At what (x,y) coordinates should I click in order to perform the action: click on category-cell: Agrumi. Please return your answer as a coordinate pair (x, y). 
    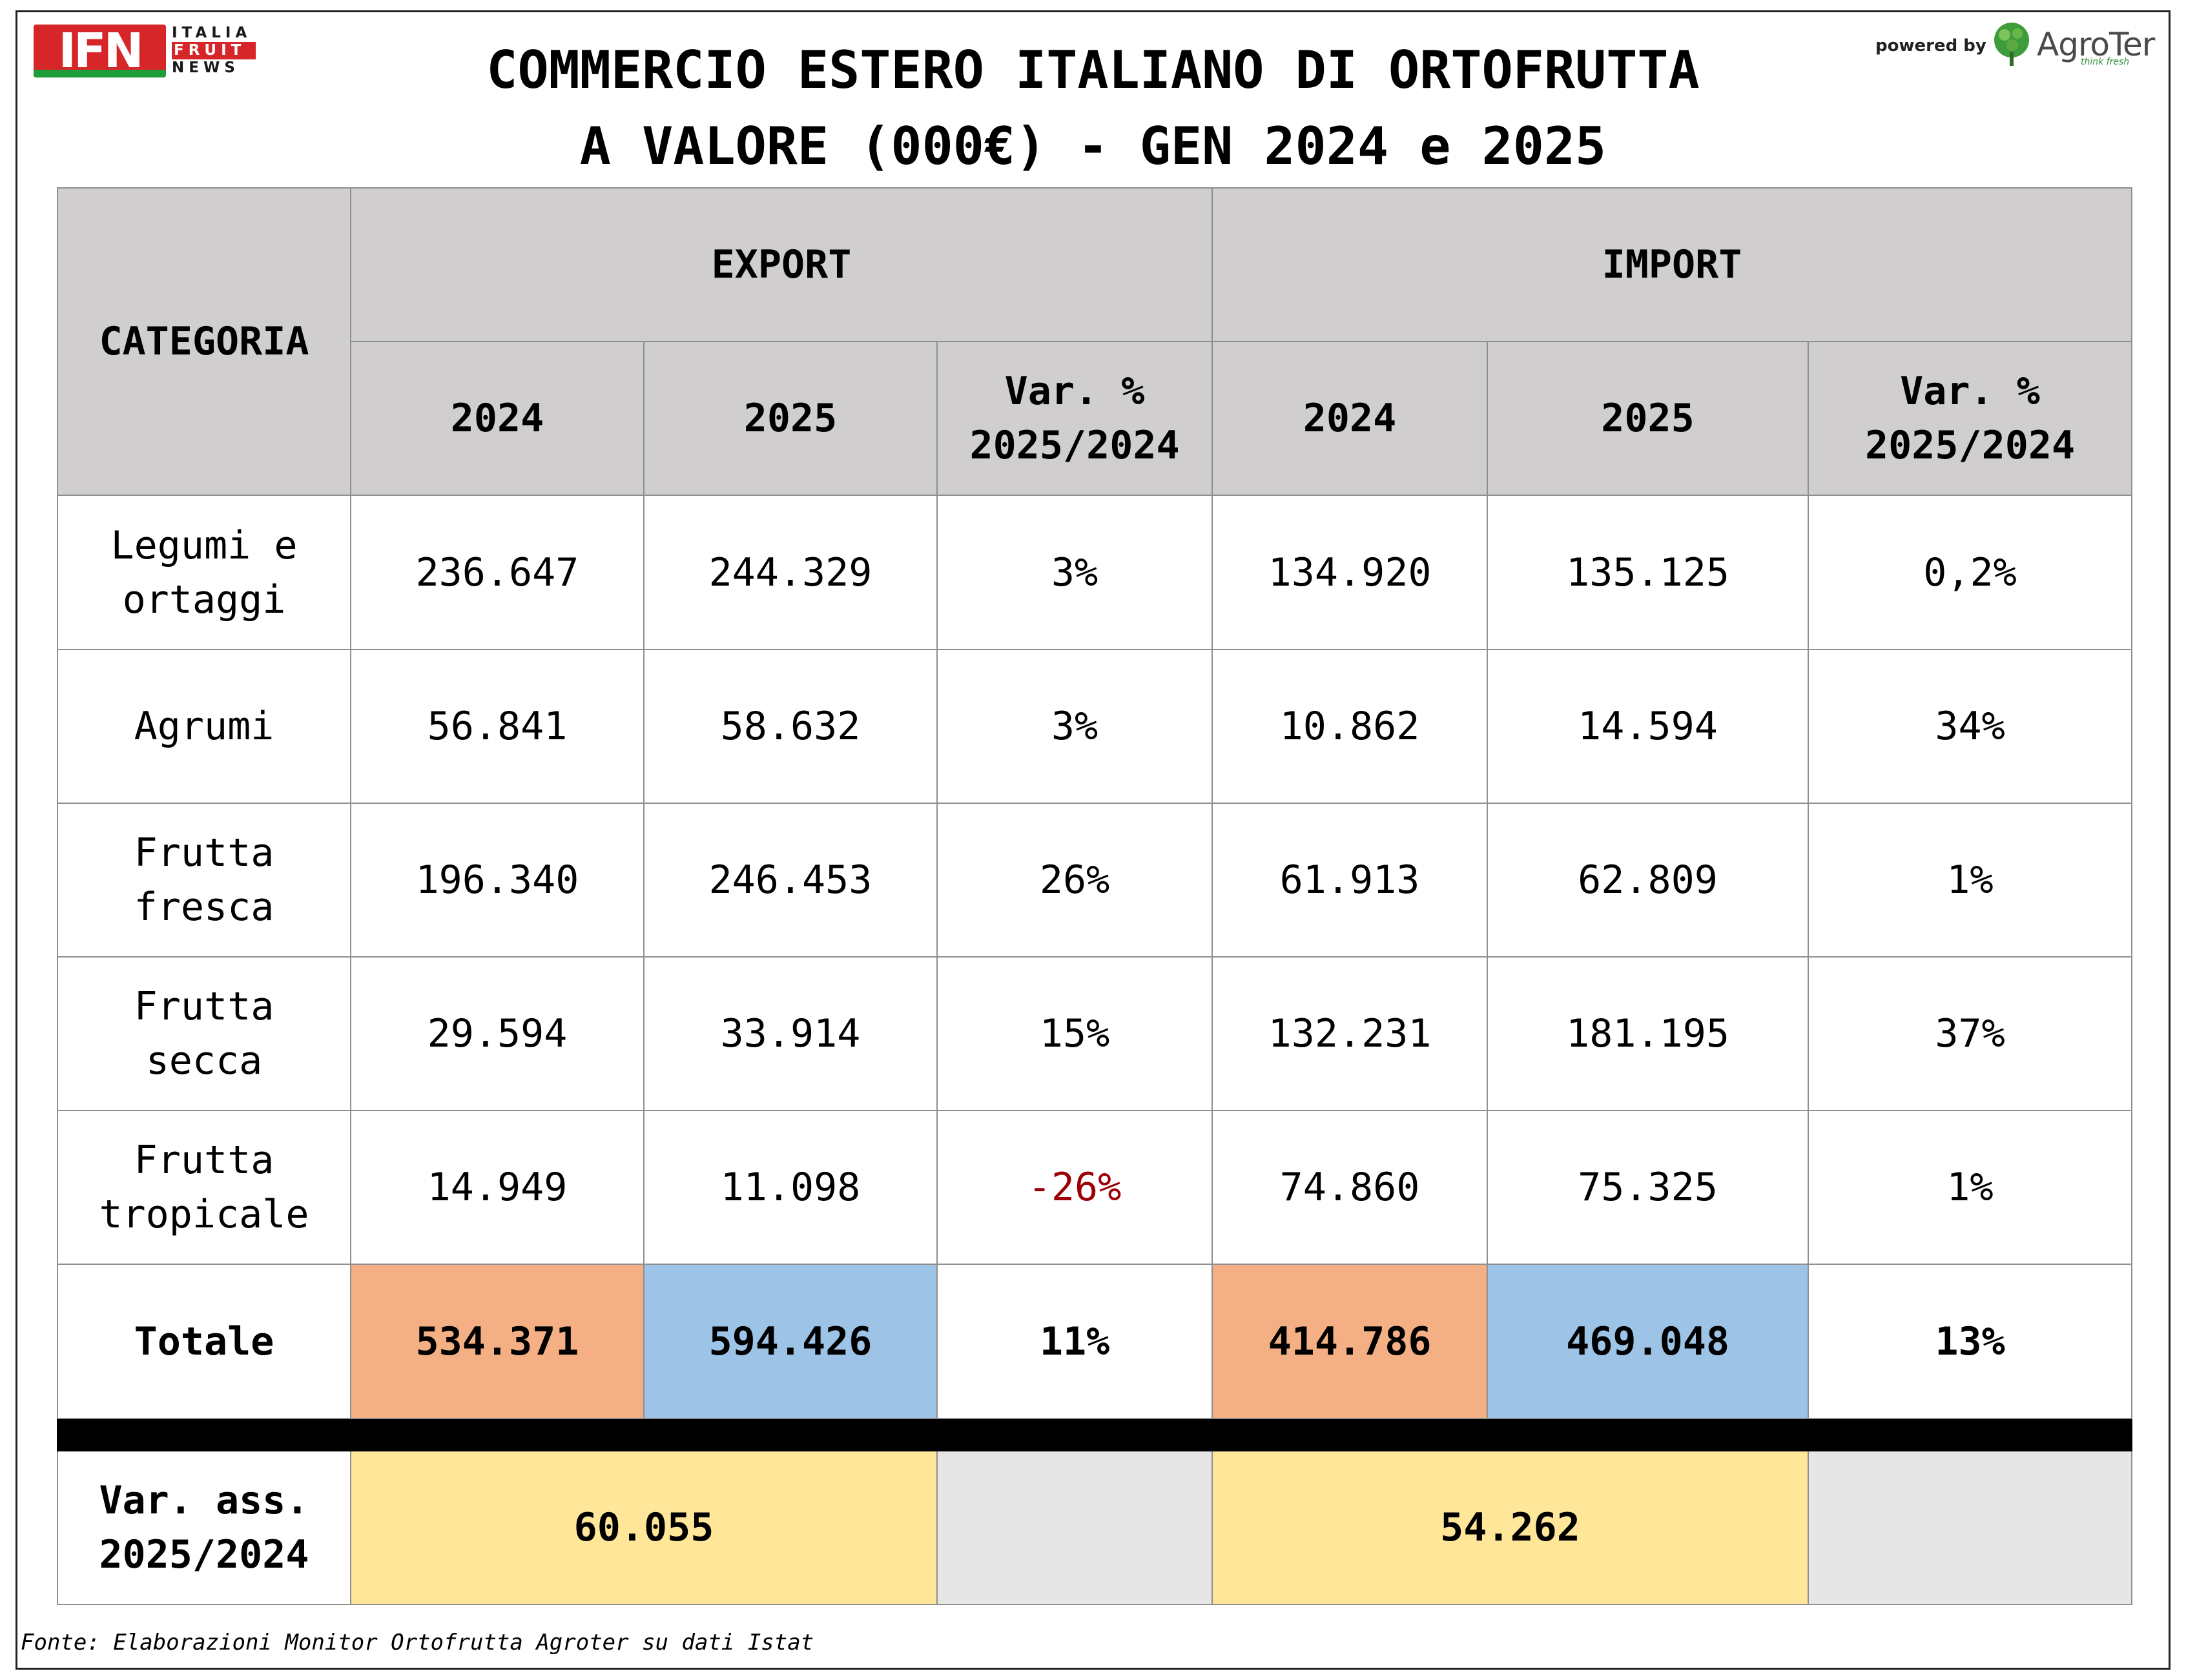
    Looking at the image, I should click on (204, 726).